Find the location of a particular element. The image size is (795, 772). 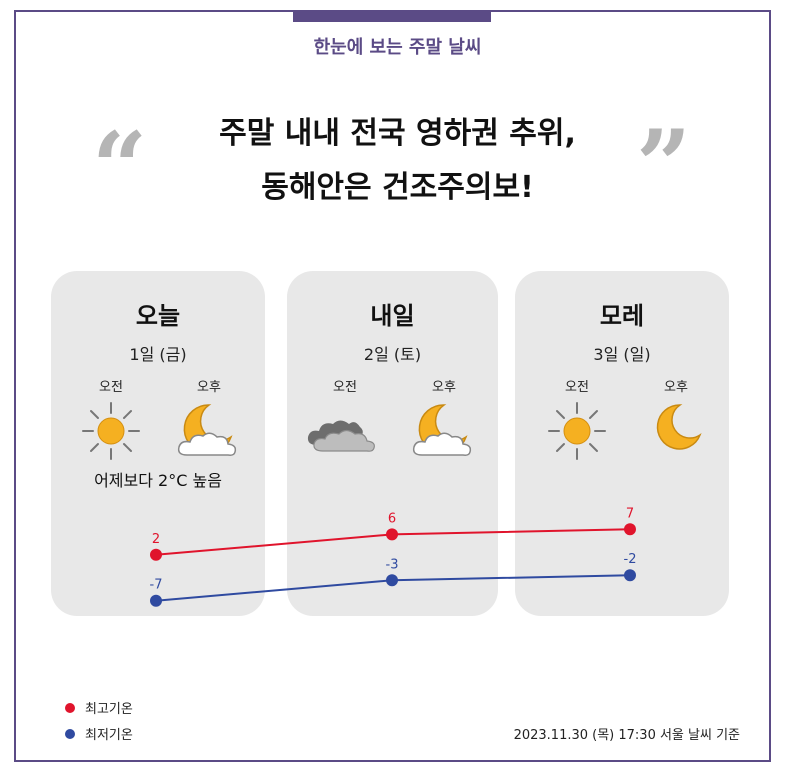

legend-high: 최고기온 is located at coordinates (99, 707).